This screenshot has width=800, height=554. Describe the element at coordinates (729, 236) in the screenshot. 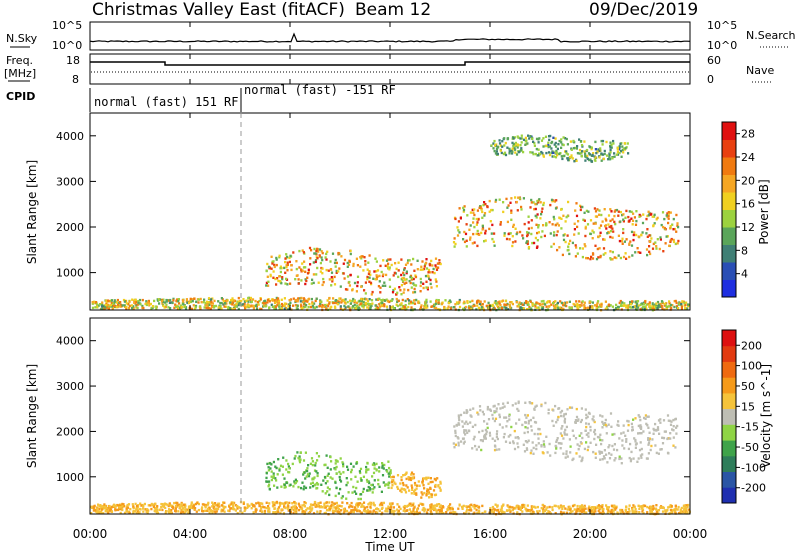

I see `power-colorbar-segment` at that location.